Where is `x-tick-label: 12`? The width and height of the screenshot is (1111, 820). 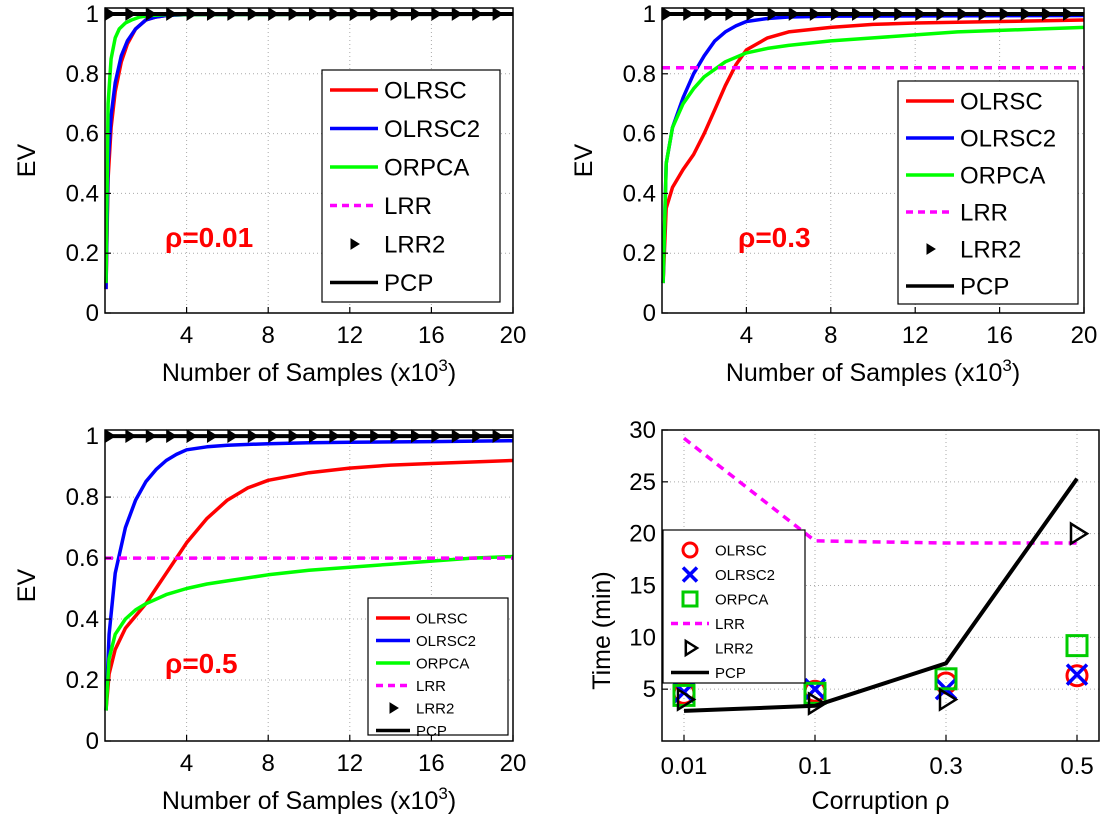
x-tick-label: 12 is located at coordinates (915, 335).